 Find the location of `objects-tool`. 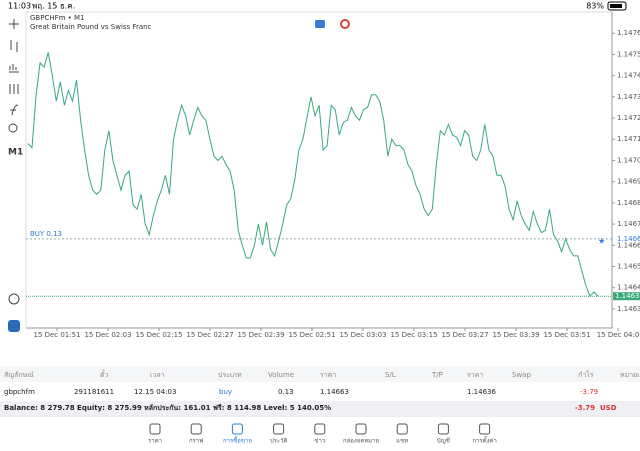

objects-tool is located at coordinates (13, 128).